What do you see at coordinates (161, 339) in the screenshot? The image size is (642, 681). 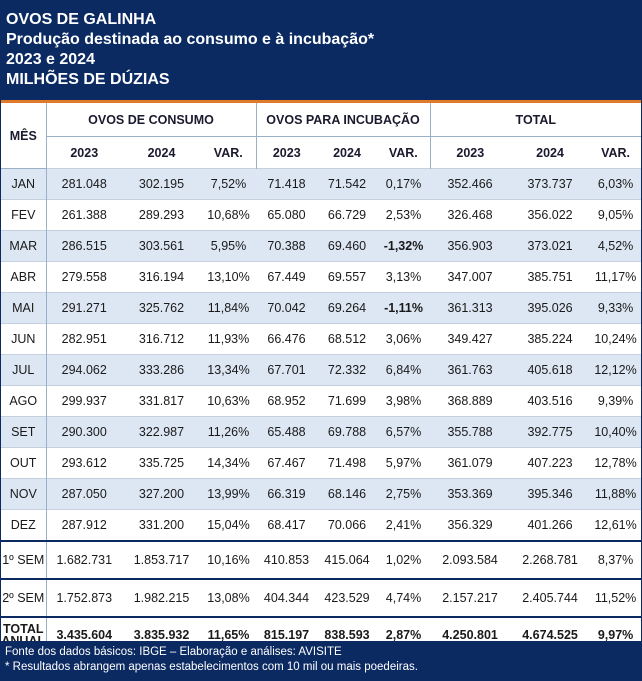 I see `value-cell: 316.712` at bounding box center [161, 339].